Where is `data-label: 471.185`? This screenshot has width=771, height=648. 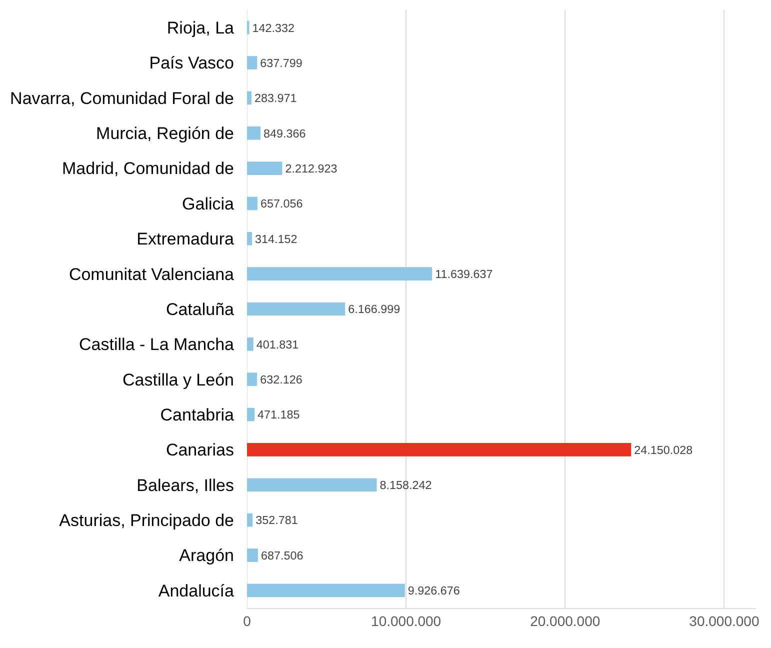 data-label: 471.185 is located at coordinates (278, 415).